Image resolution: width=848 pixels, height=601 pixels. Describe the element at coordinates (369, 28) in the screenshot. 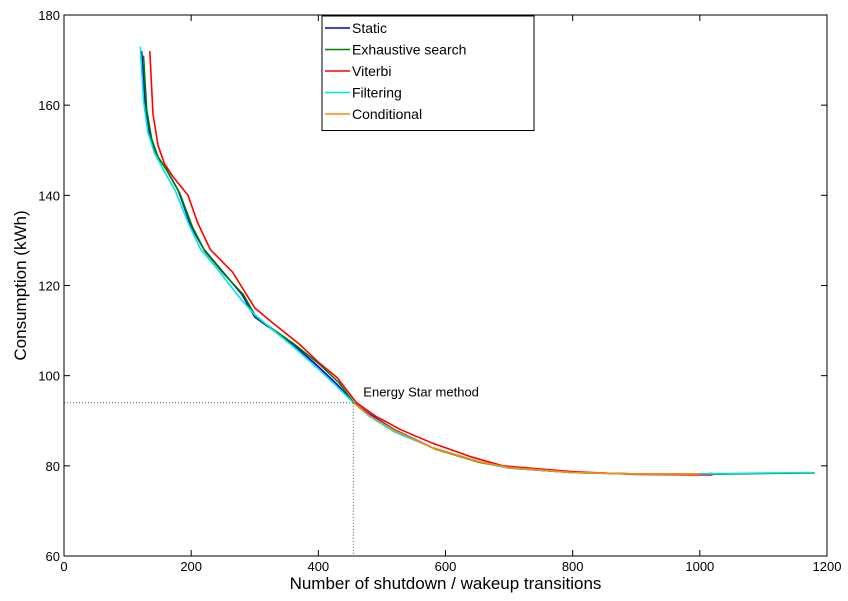

I see `legend-label: Static` at that location.